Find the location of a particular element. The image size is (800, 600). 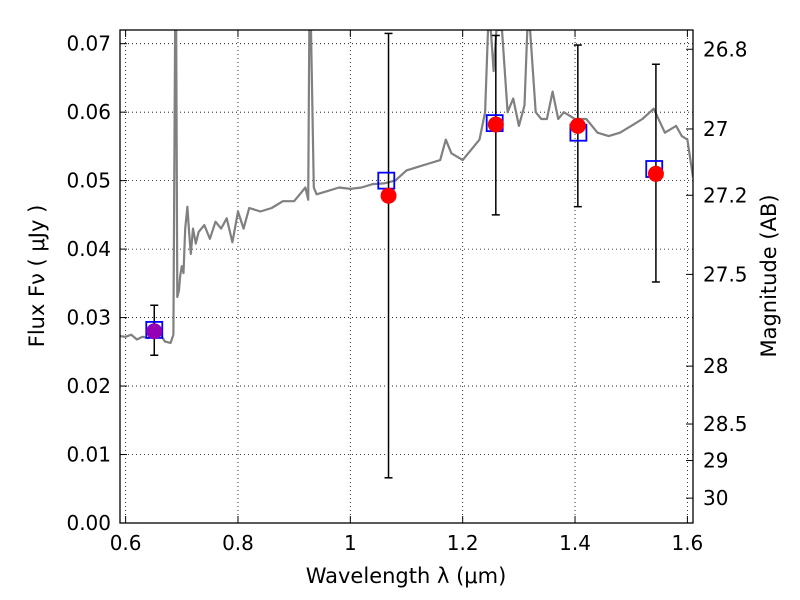

y2-tick-label: 28.5 is located at coordinates (725, 424).